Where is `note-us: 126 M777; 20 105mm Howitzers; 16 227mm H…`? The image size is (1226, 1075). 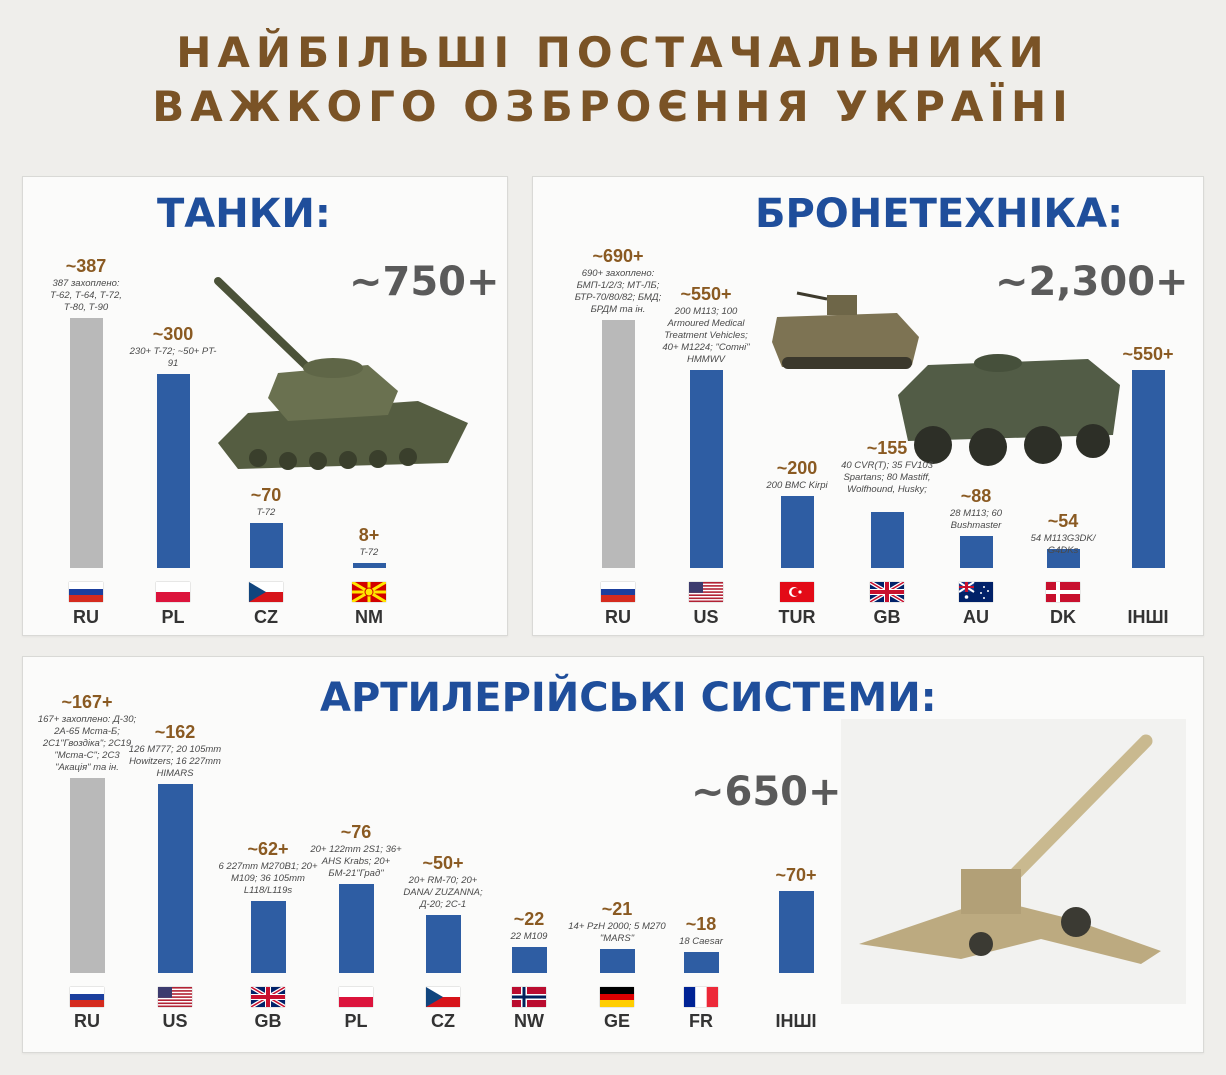
note-us: 126 M777; 20 105mm Howitzers; 16 227mm H… is located at coordinates (175, 761).